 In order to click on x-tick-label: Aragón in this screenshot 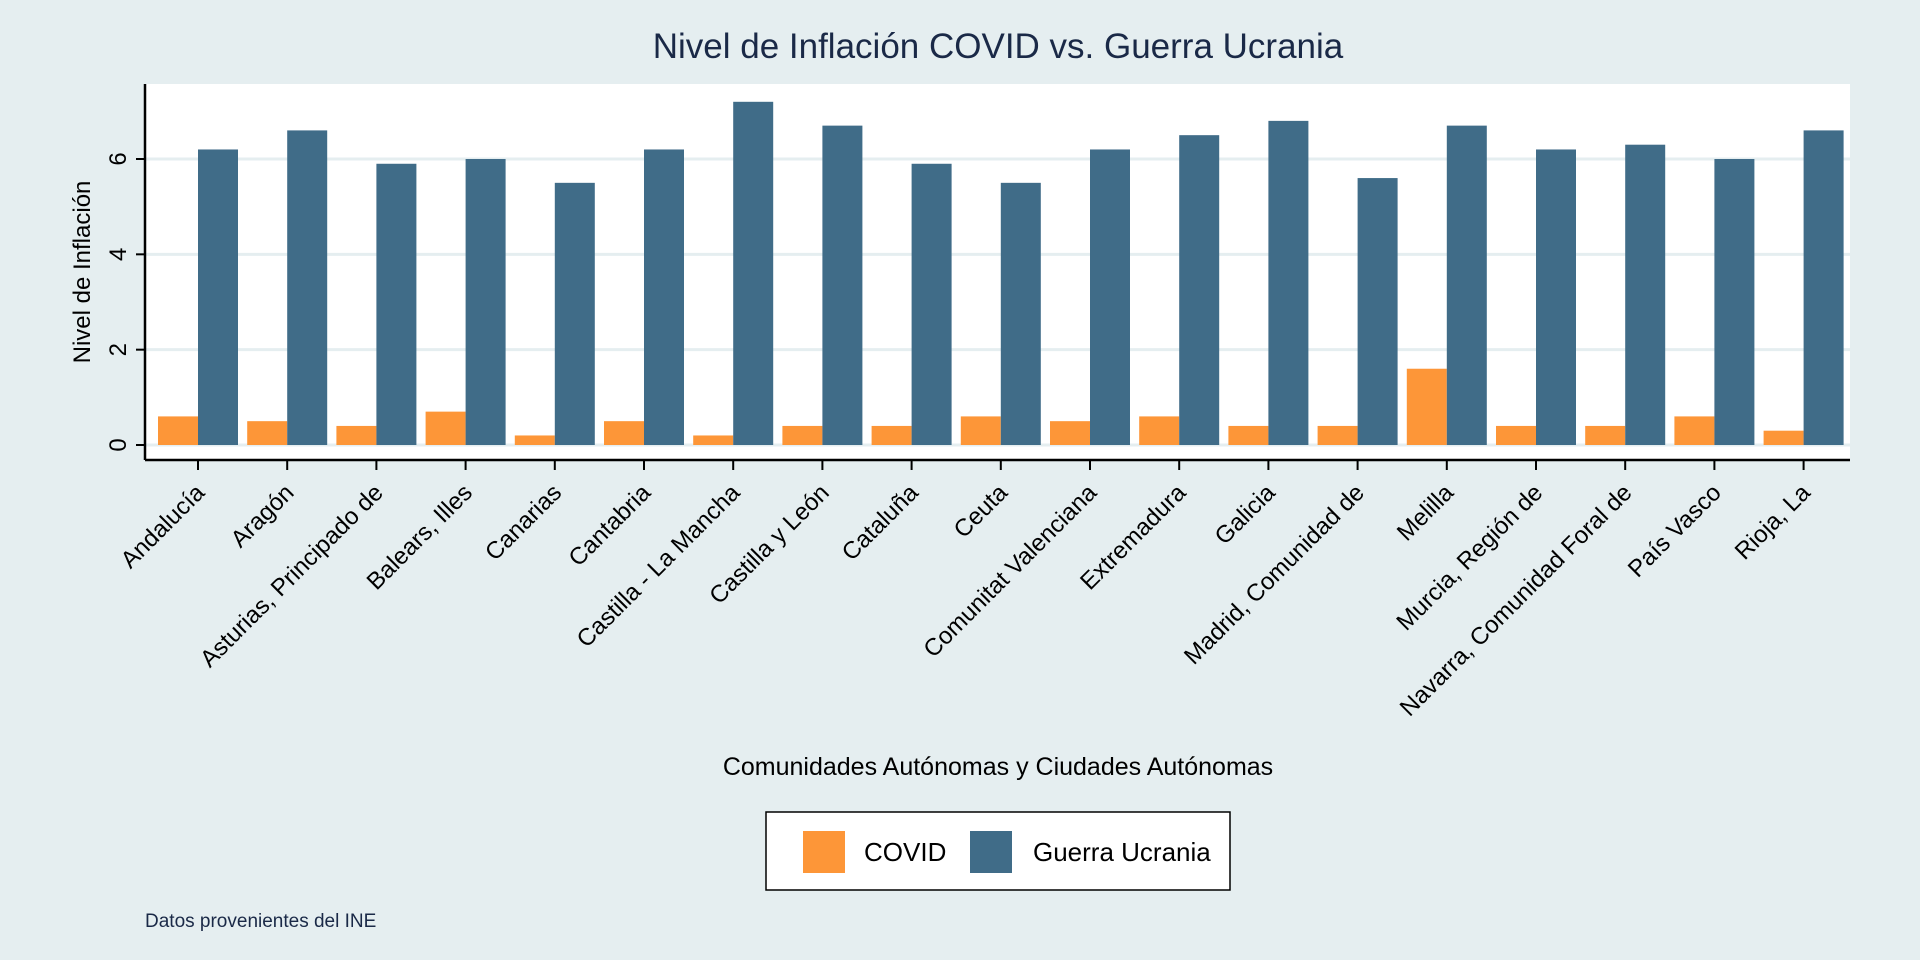, I will do `click(263, 516)`.